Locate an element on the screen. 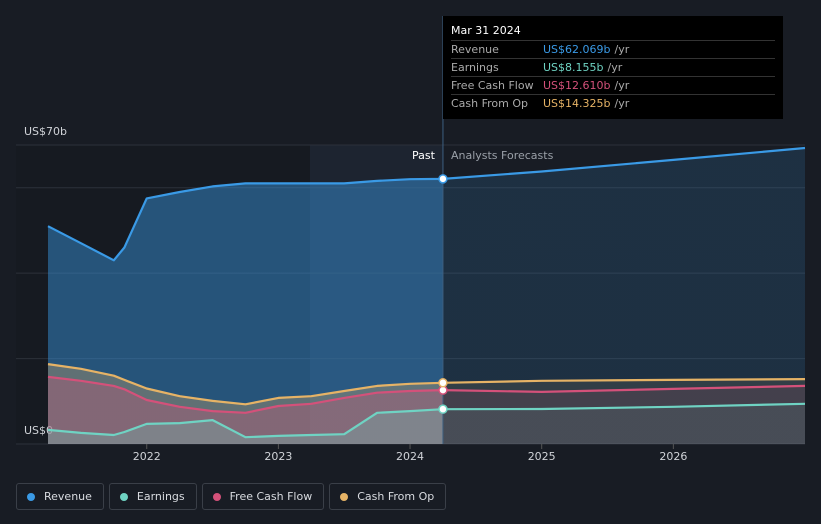  tooltip-value: US$62.069b is located at coordinates (577, 49).